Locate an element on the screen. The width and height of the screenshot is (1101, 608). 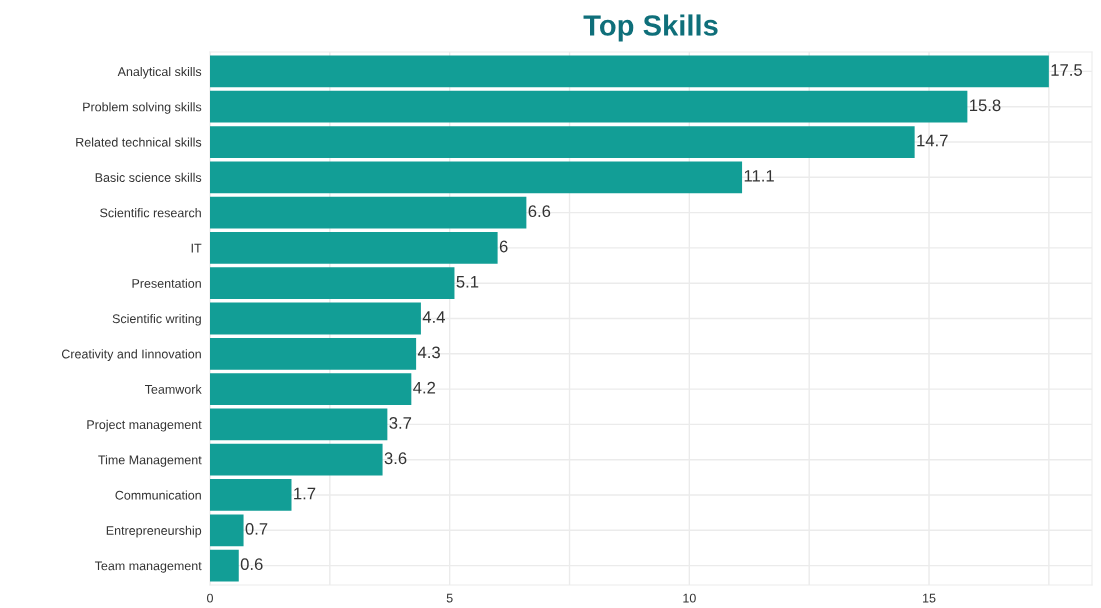
data-label: 14.7 is located at coordinates (932, 140).